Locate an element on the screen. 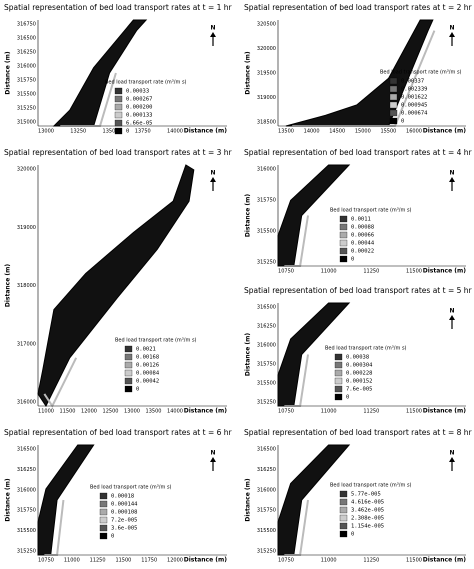 The image size is (474, 569). legend-label: 0.000144 is located at coordinates (124, 505).